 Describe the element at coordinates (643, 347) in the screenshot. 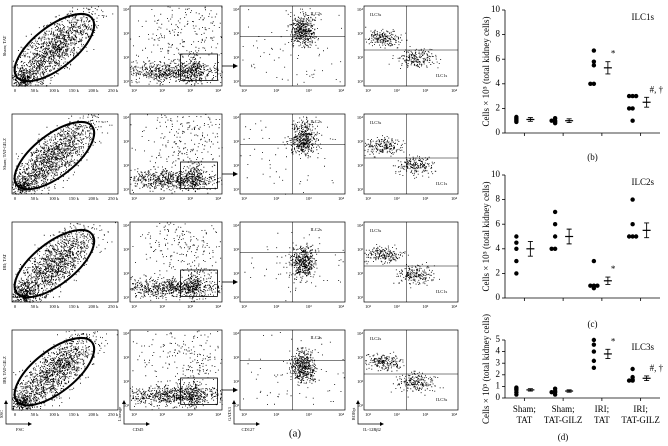

I see `chart-title: ILC3s` at that location.